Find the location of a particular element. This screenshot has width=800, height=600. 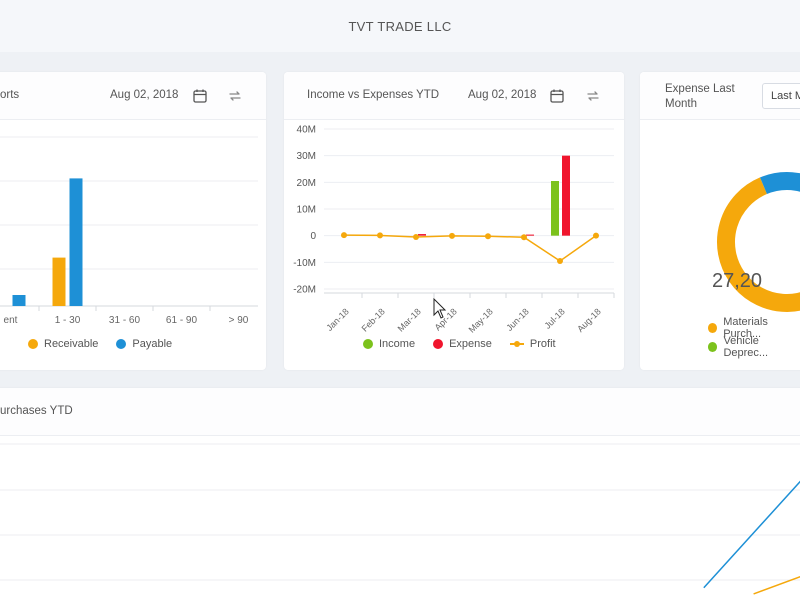

income-legend: Income Expense Profit is located at coordinates (468, 344).